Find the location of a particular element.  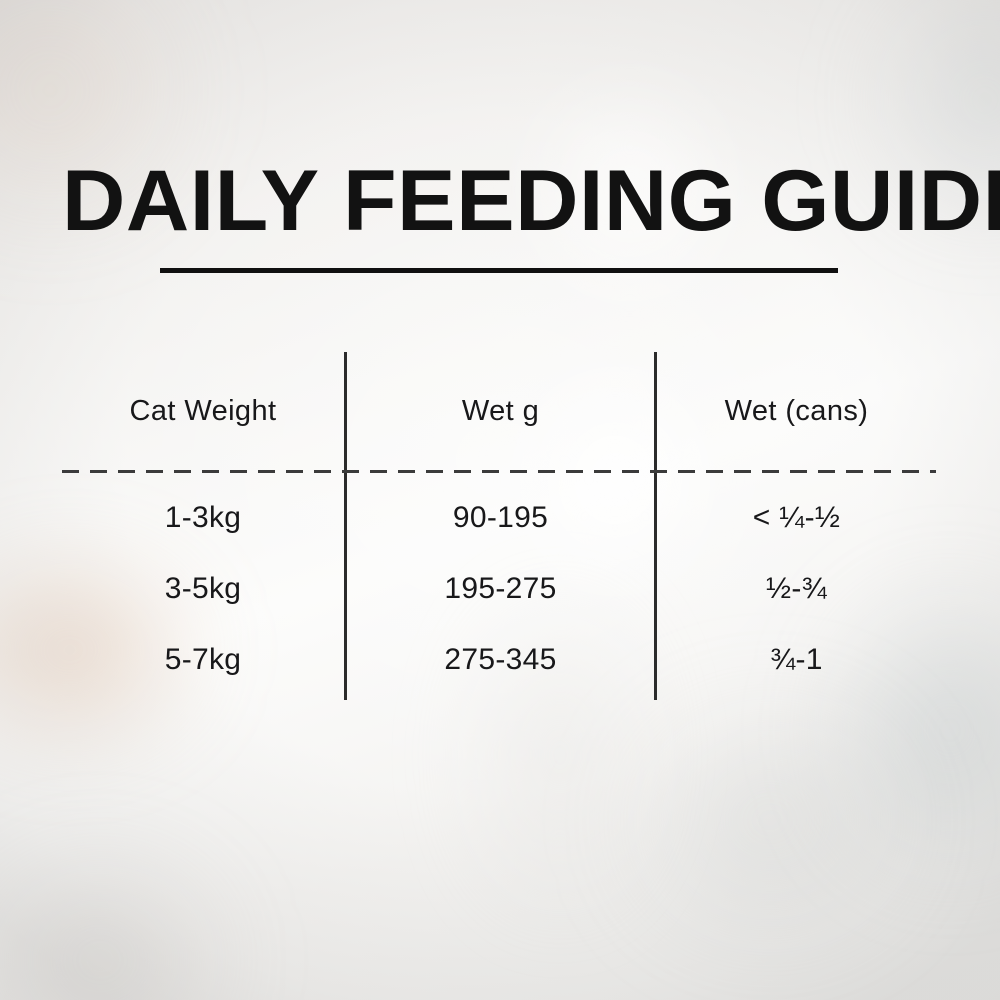

header-dashed-separator is located at coordinates (499, 471).